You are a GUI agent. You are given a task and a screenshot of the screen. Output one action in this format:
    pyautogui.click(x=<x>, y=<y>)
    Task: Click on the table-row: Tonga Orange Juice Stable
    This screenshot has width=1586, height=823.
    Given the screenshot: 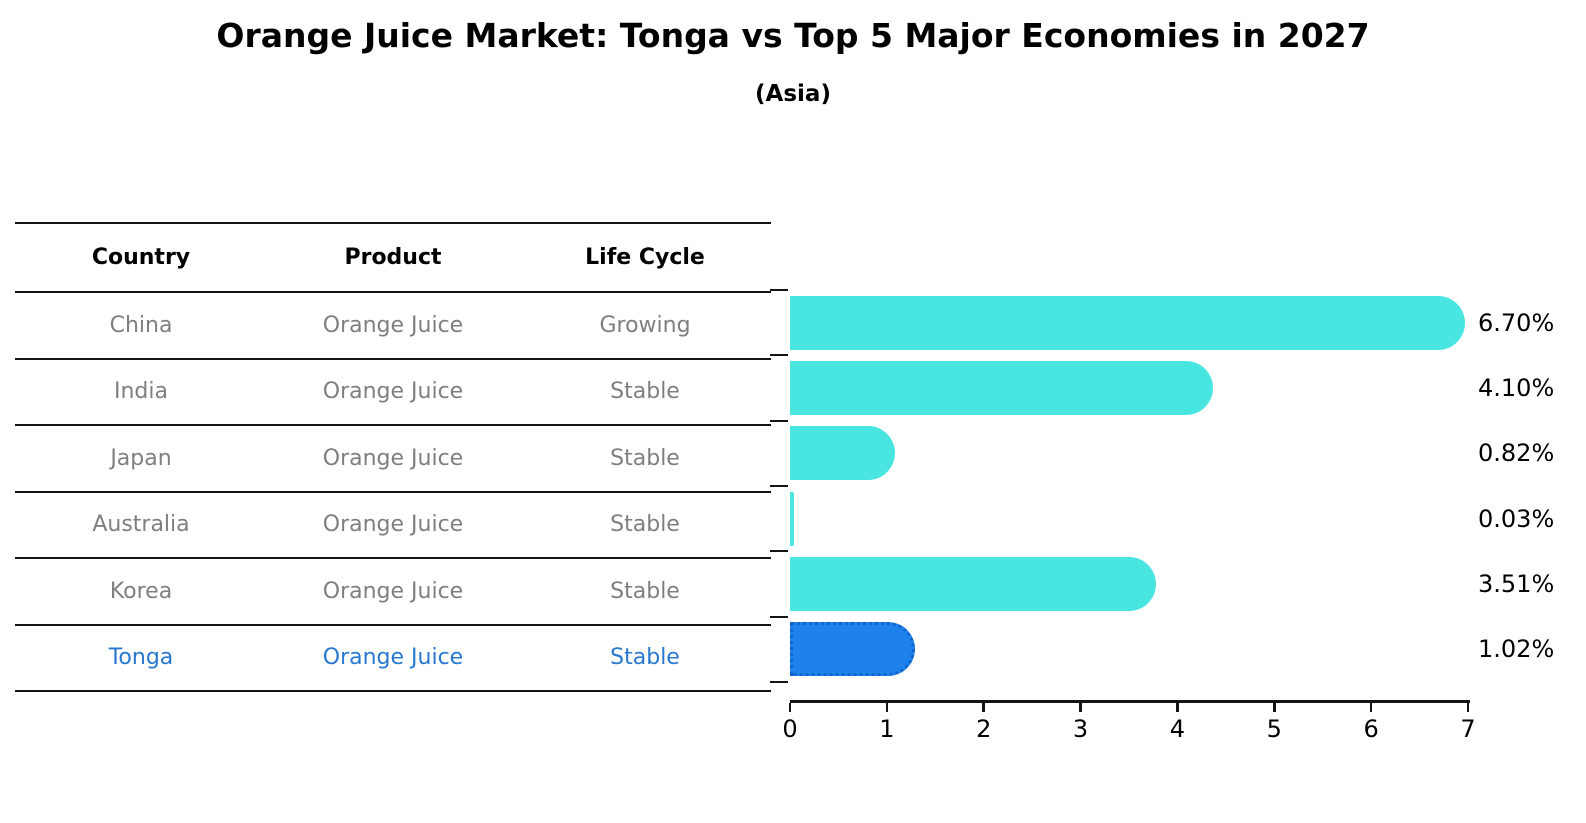 What is the action you would take?
    pyautogui.click(x=393, y=657)
    